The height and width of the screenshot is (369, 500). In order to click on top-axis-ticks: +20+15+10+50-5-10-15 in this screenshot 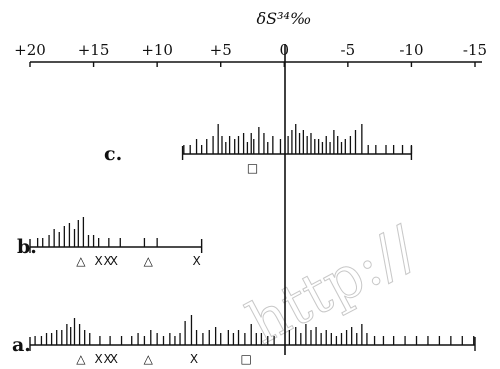, I will do `click(250, 54)`.